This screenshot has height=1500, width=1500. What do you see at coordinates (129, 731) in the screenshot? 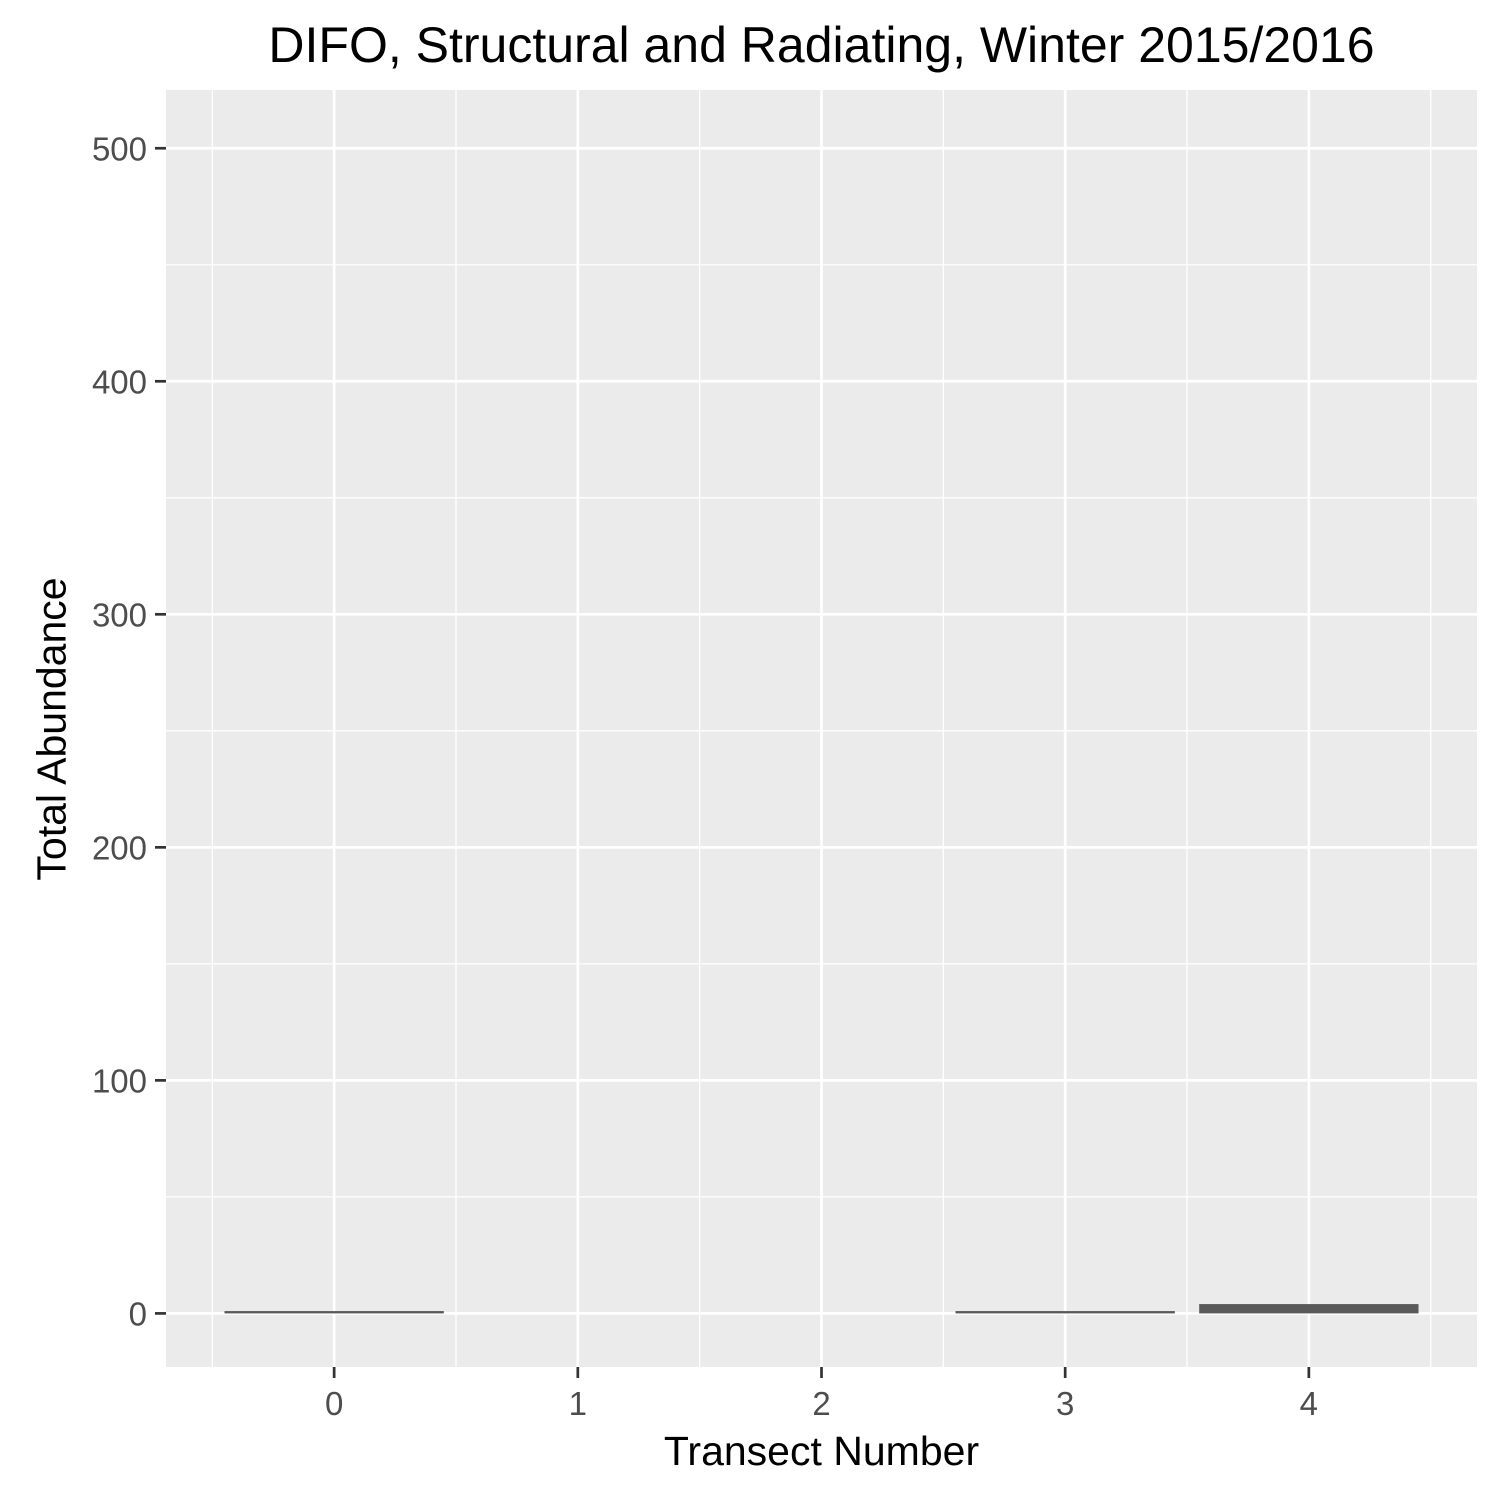
I see `y-axis: 0 100 200 300 400 500` at bounding box center [129, 731].